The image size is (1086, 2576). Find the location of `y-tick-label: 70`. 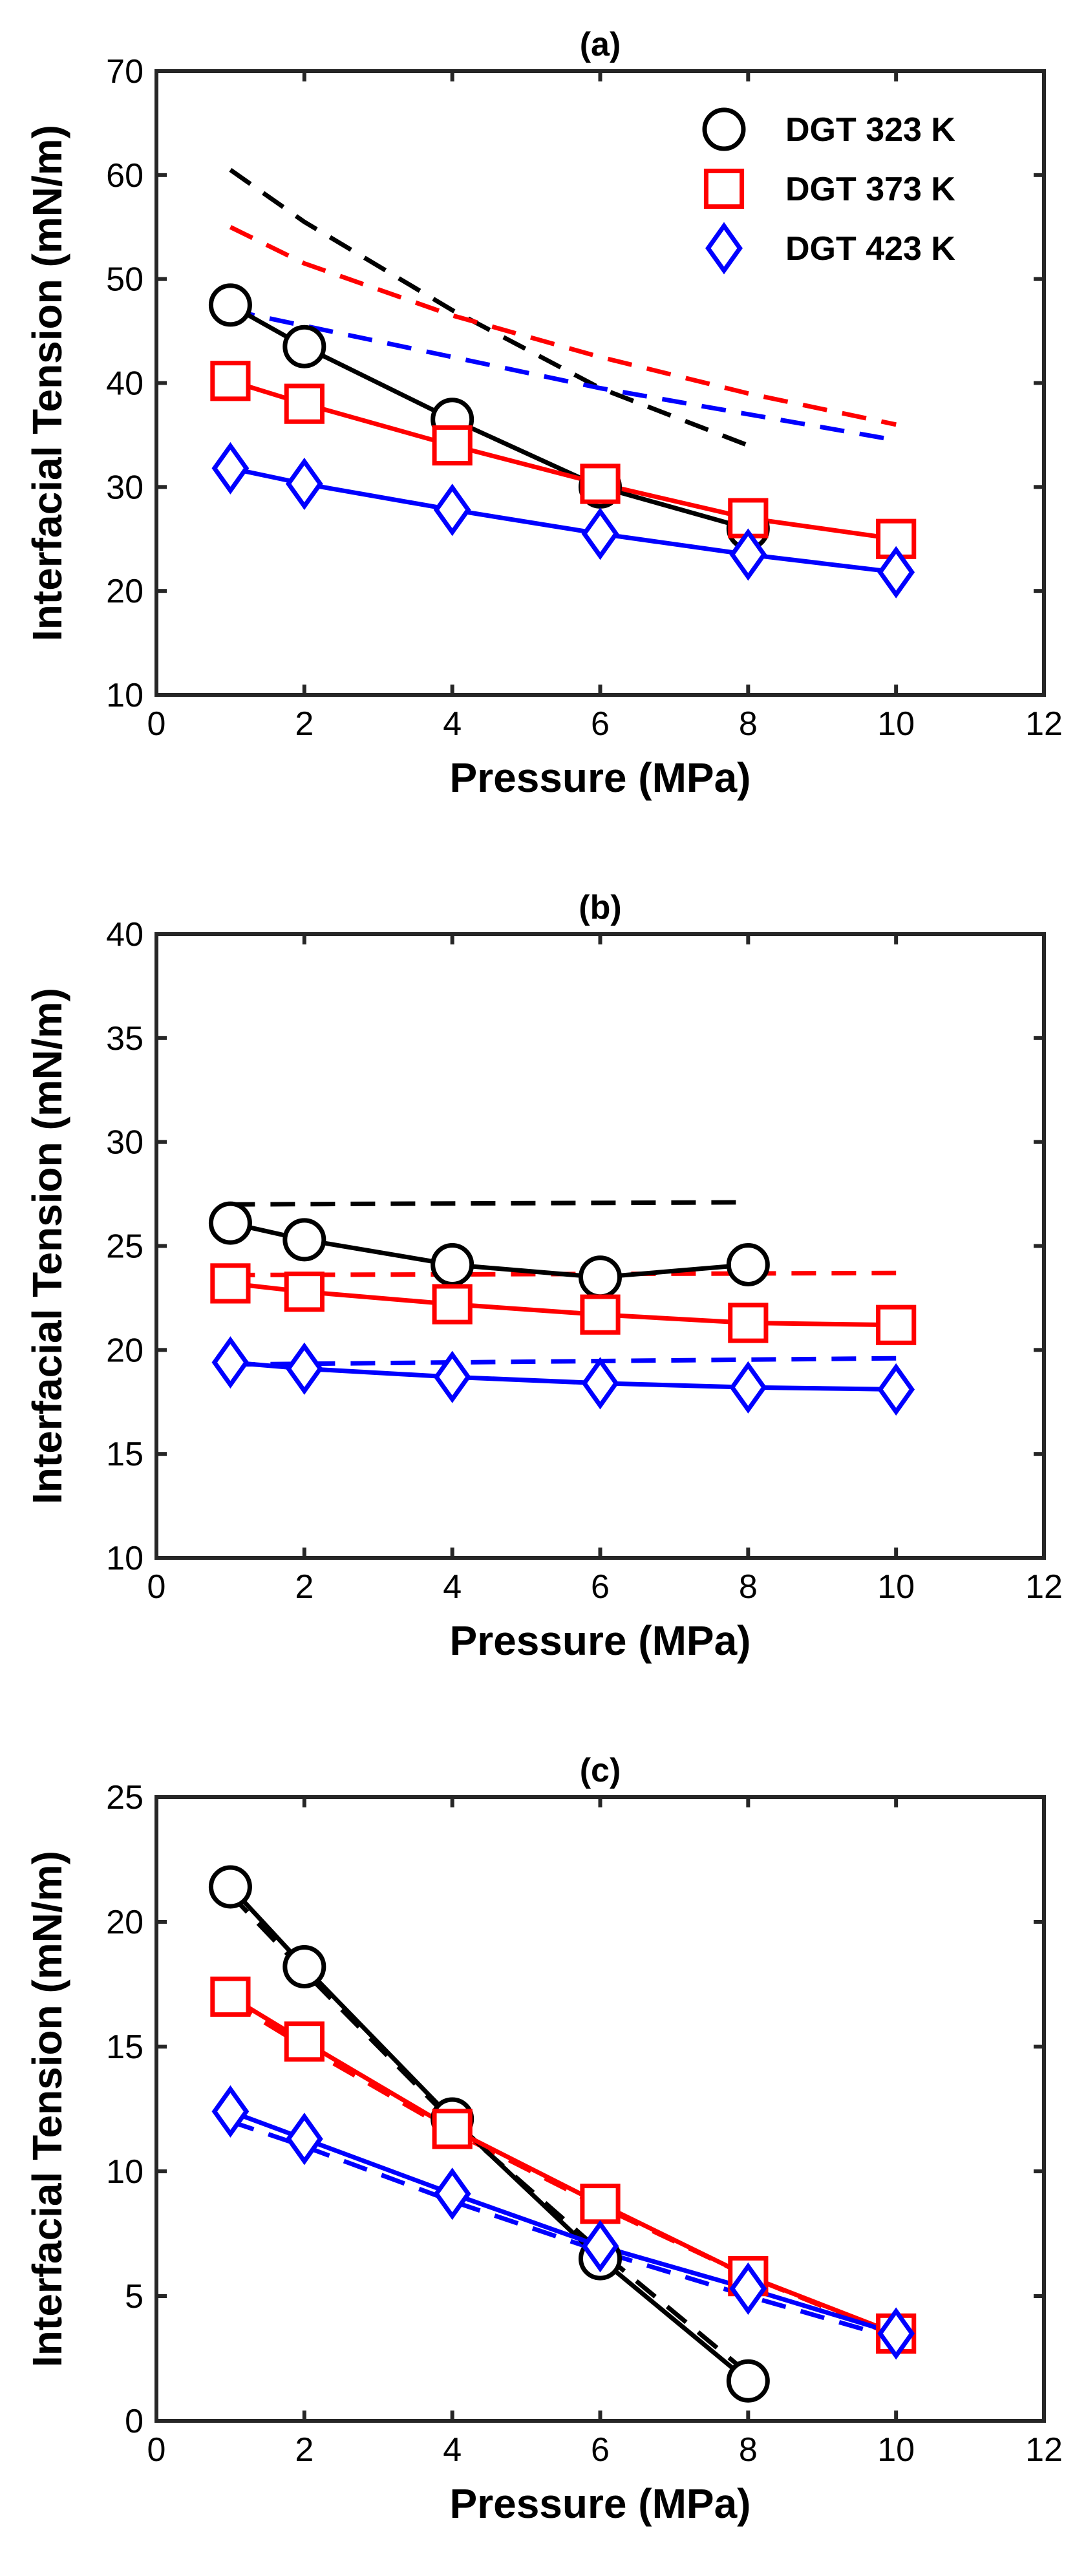

y-tick-label: 70 is located at coordinates (125, 71).